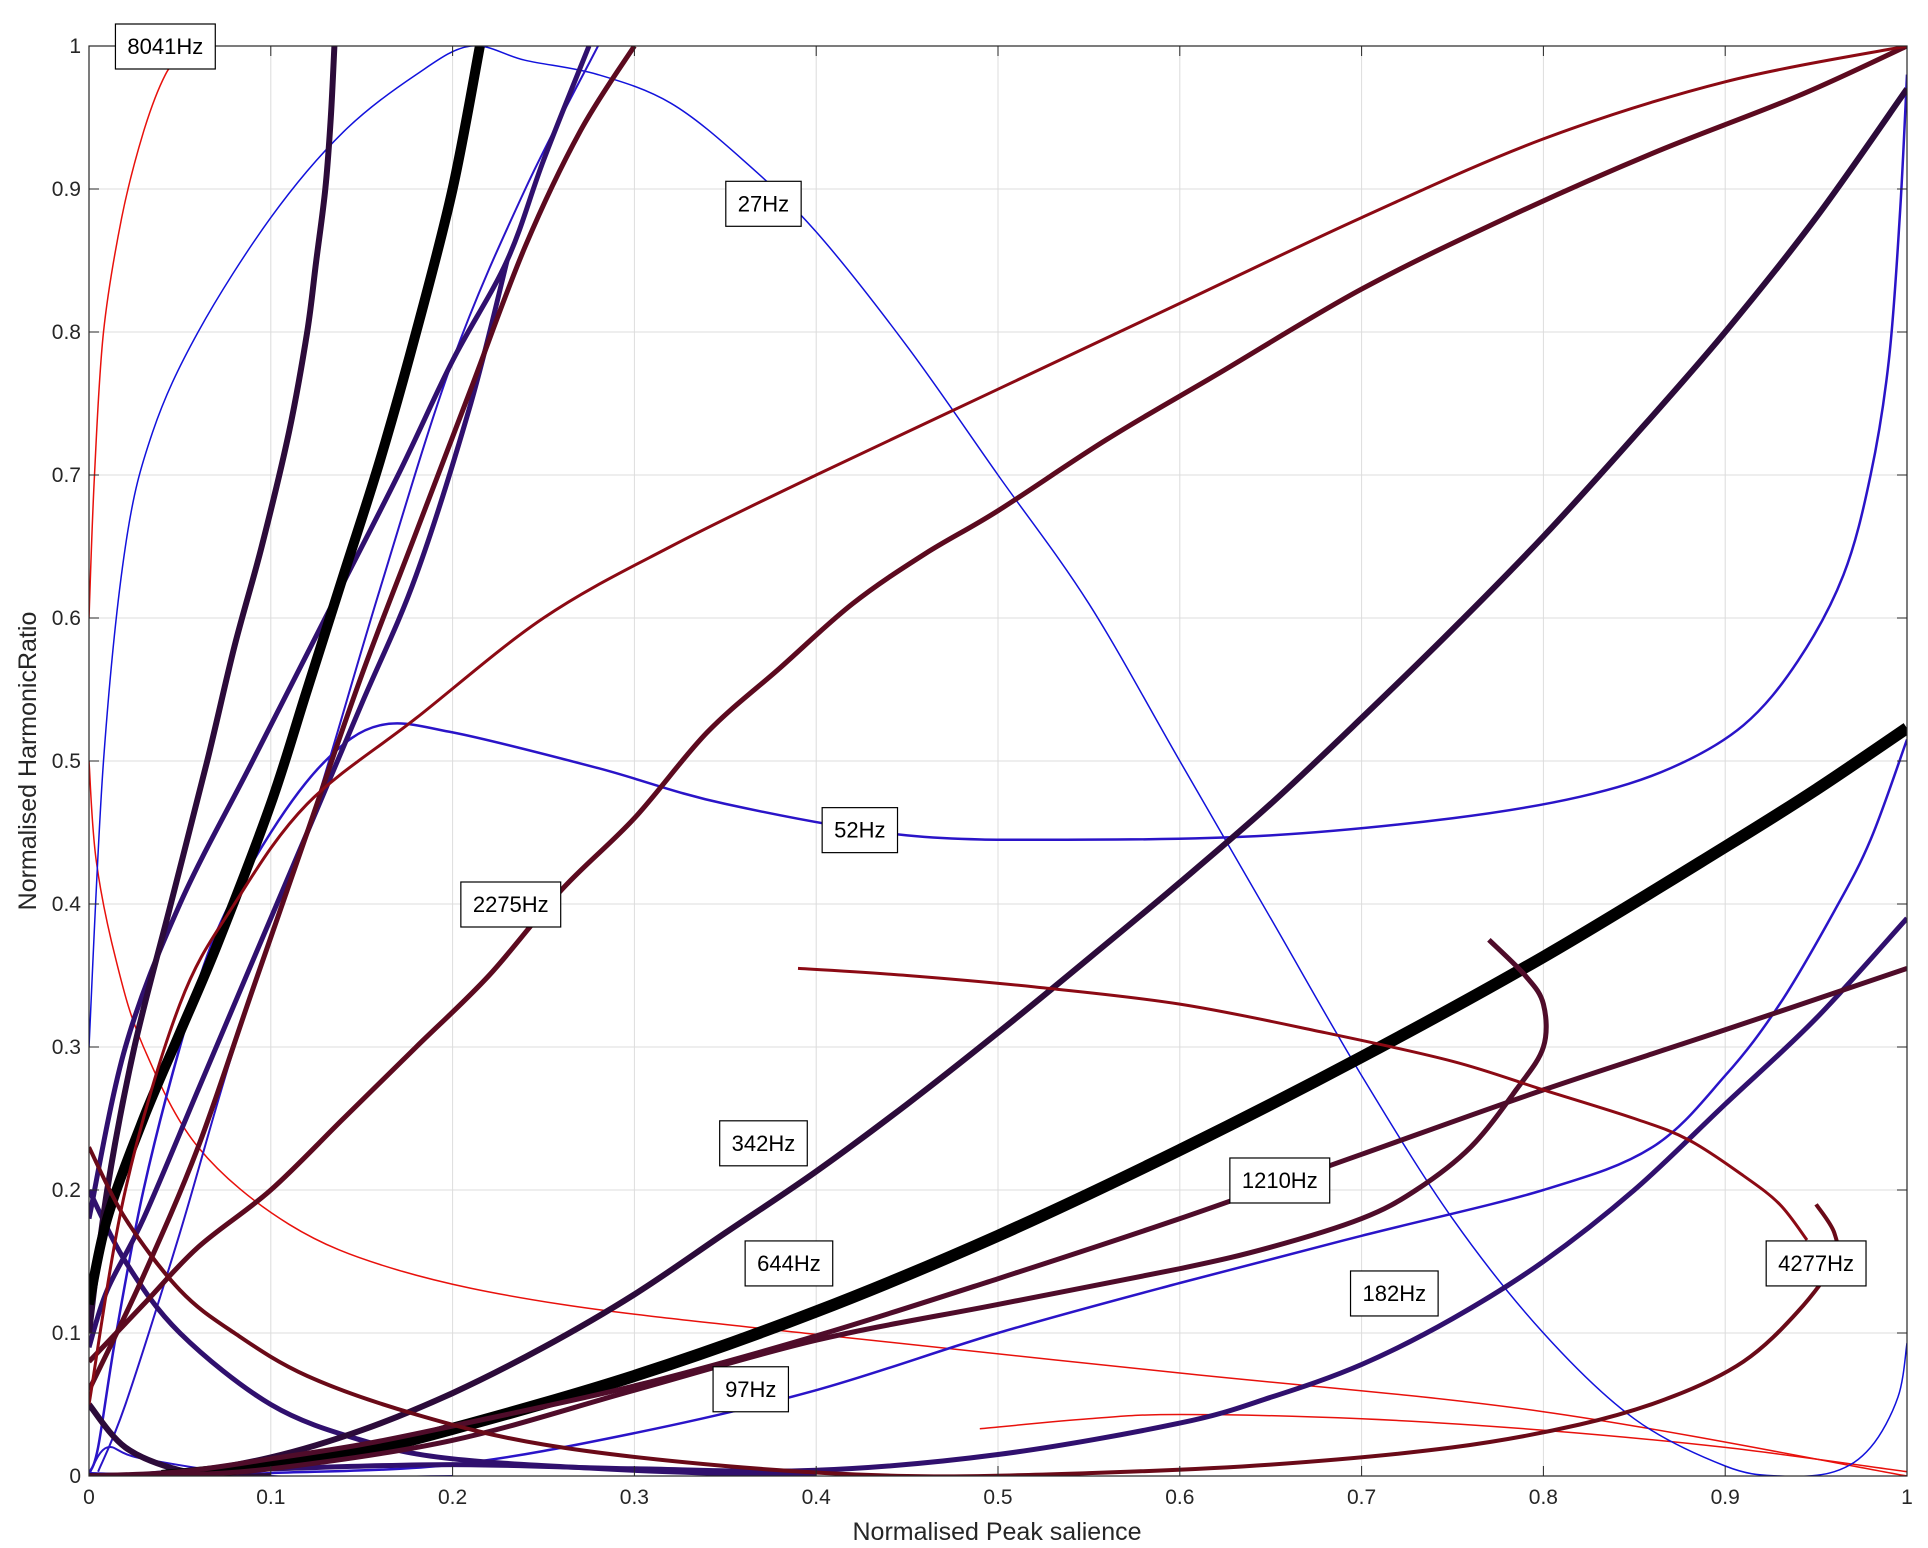 The width and height of the screenshot is (1928, 1548). What do you see at coordinates (634, 1497) in the screenshot?
I see `x-tick-label: 0.3` at bounding box center [634, 1497].